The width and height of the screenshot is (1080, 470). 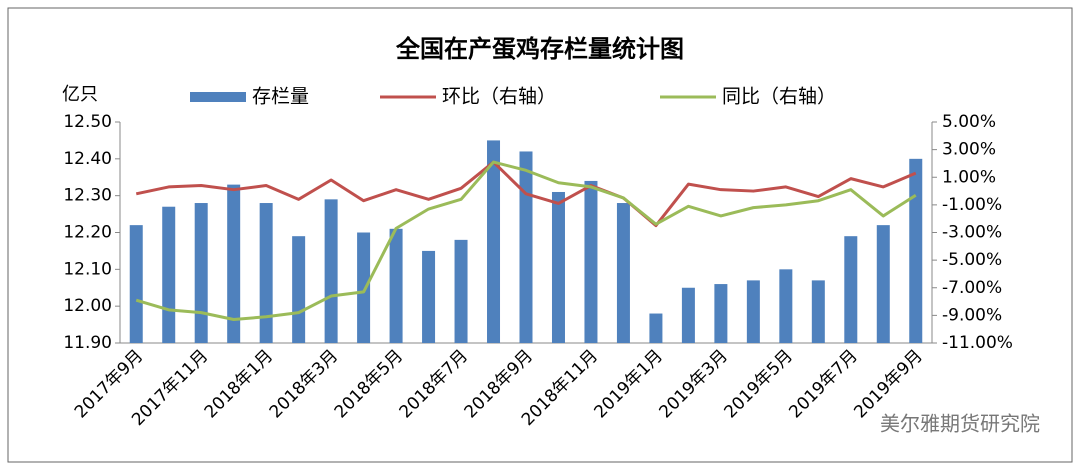 I want to click on y-tick-label: 11.90, so click(x=87, y=343).